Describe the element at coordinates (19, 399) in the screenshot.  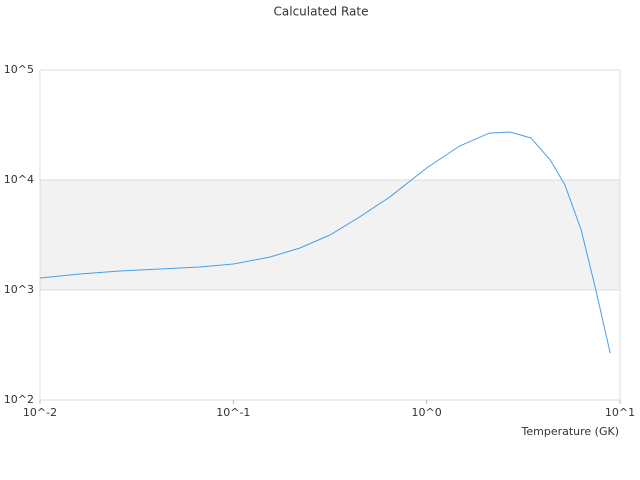
I see `y-tick-label: 10^2` at that location.